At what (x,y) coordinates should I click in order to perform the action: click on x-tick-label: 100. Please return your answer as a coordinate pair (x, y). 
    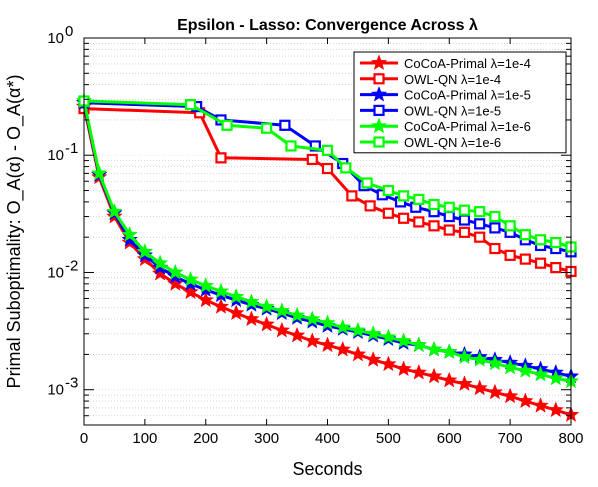
    Looking at the image, I should click on (144, 438).